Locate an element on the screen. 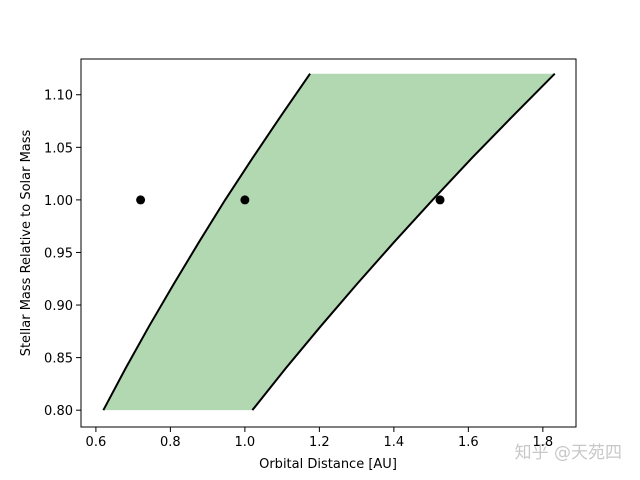 Image resolution: width=640 pixels, height=480 pixels. y-axis-label: Stellar Mass Relative to Solar Mass is located at coordinates (26, 242).